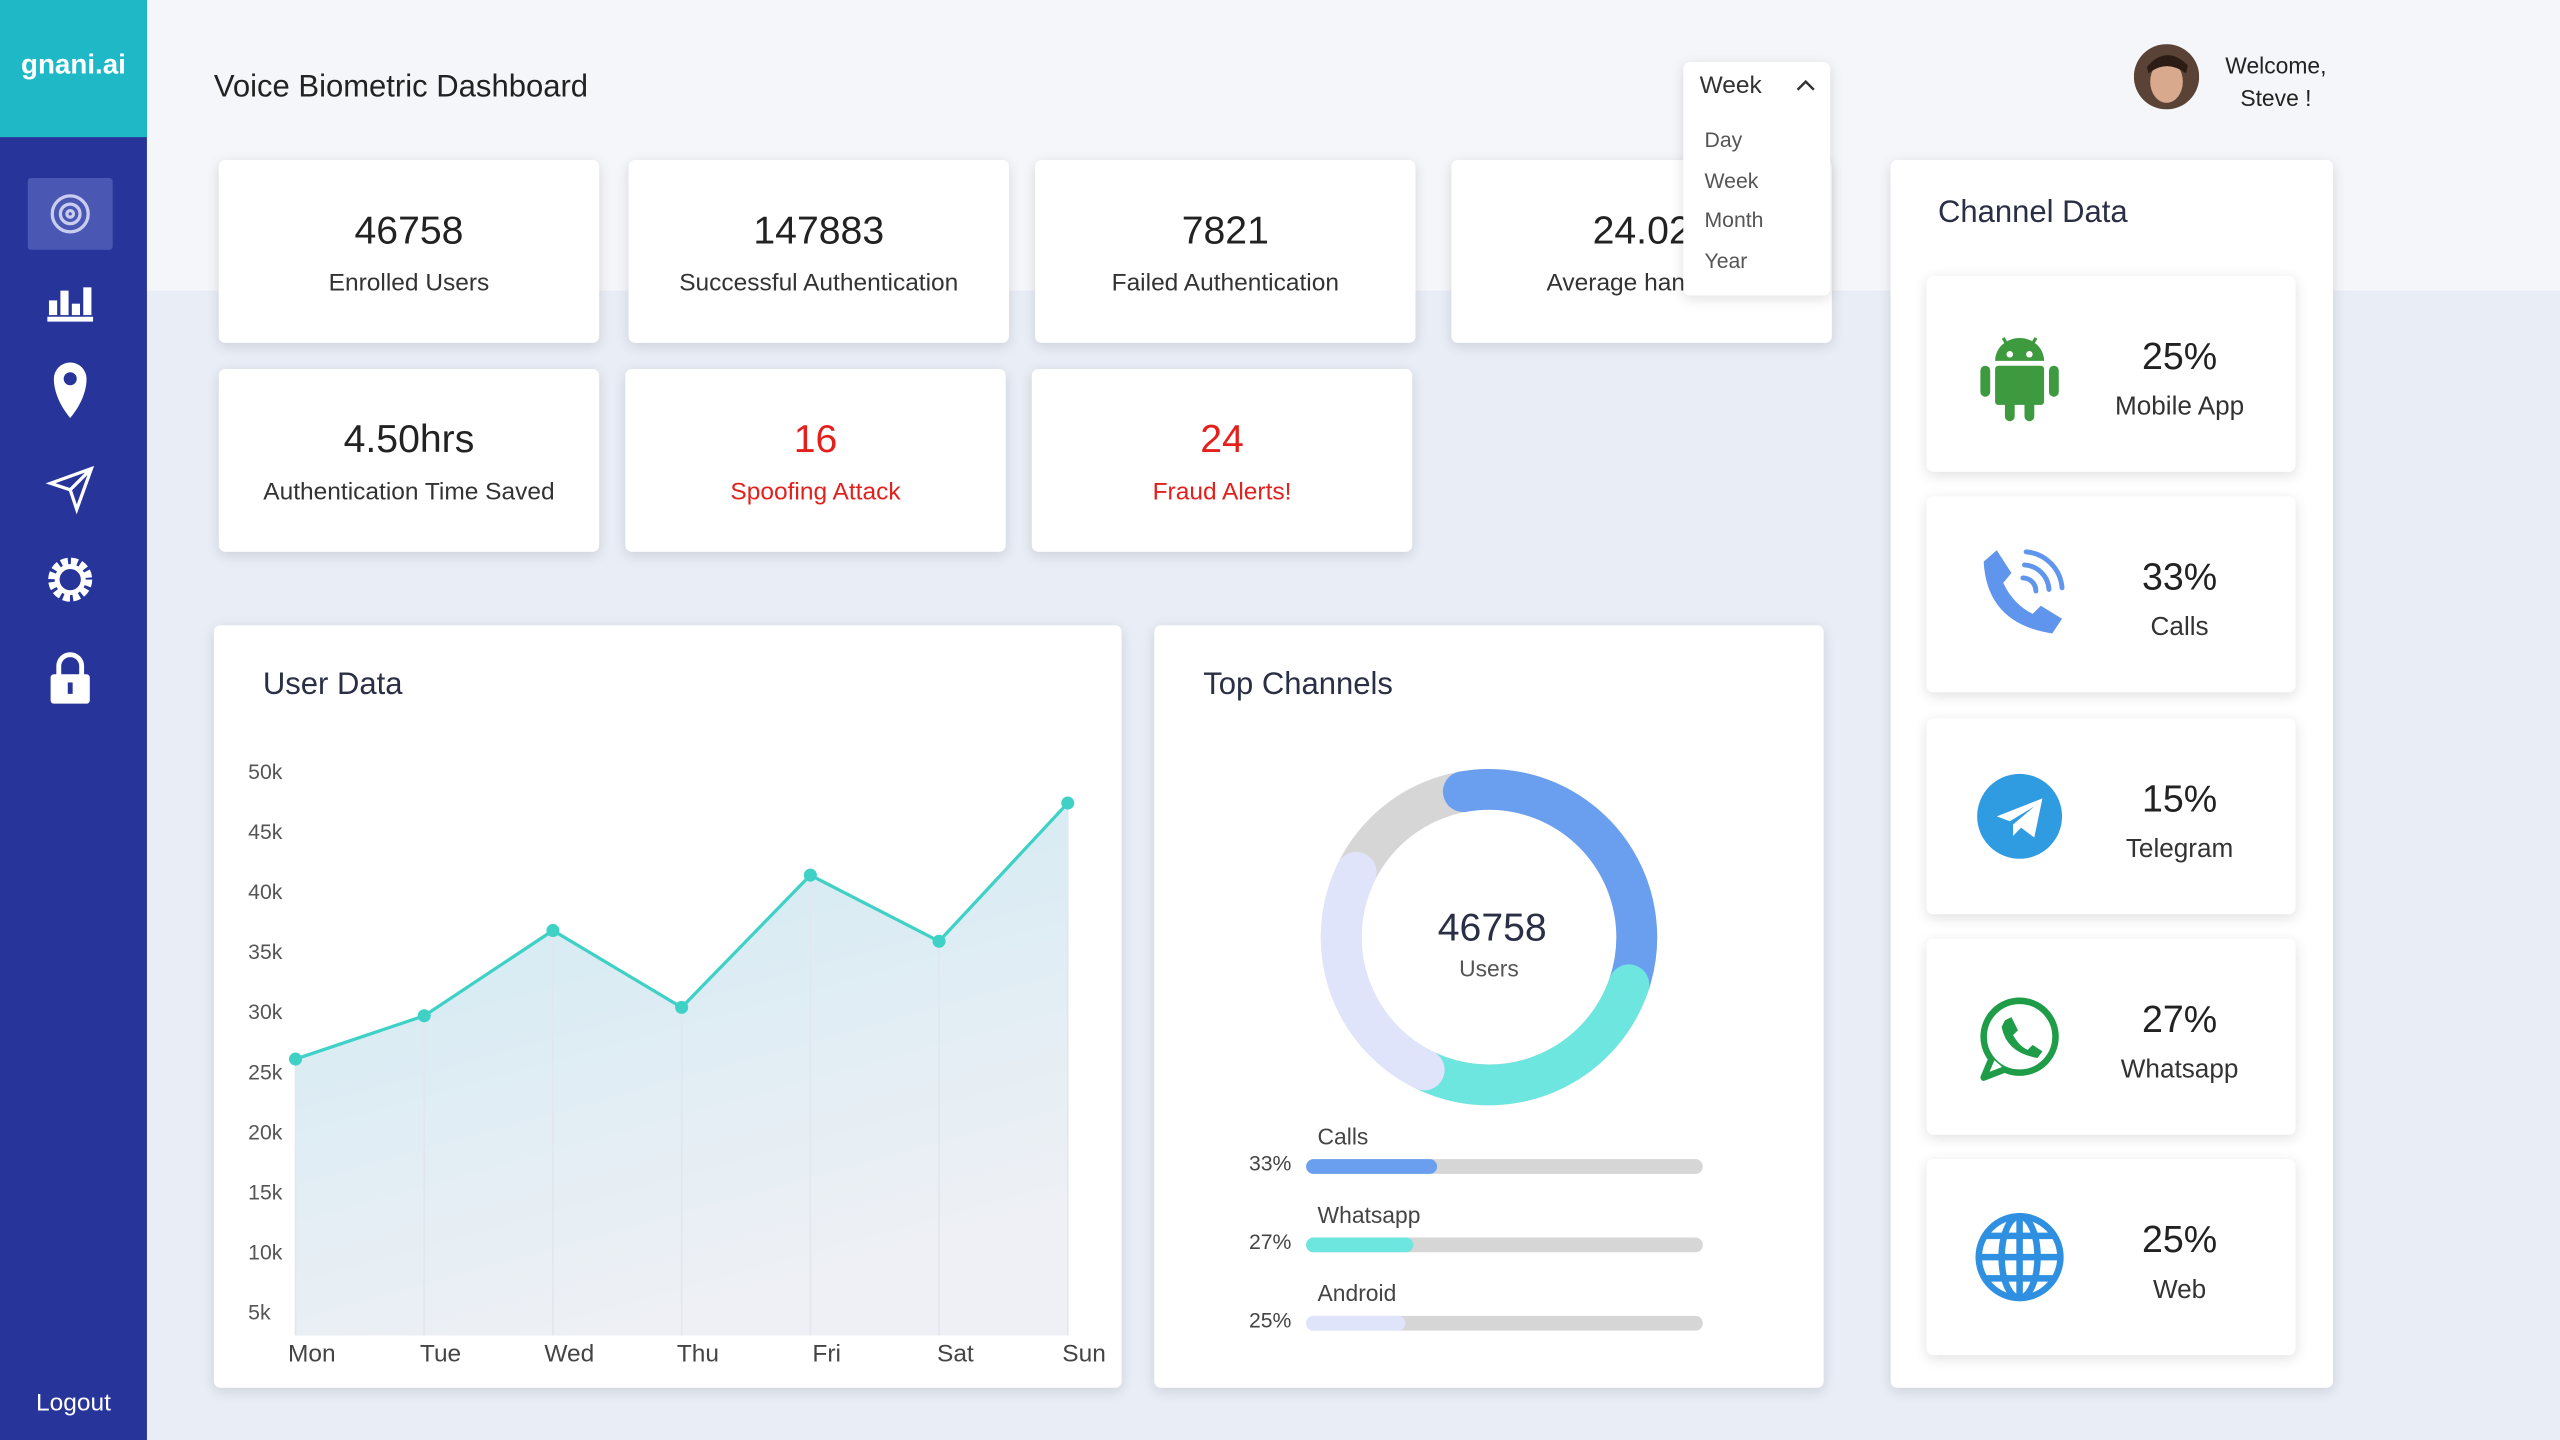 This screenshot has width=2560, height=1440. What do you see at coordinates (698, 1354) in the screenshot?
I see `x-tick-label: Thu` at bounding box center [698, 1354].